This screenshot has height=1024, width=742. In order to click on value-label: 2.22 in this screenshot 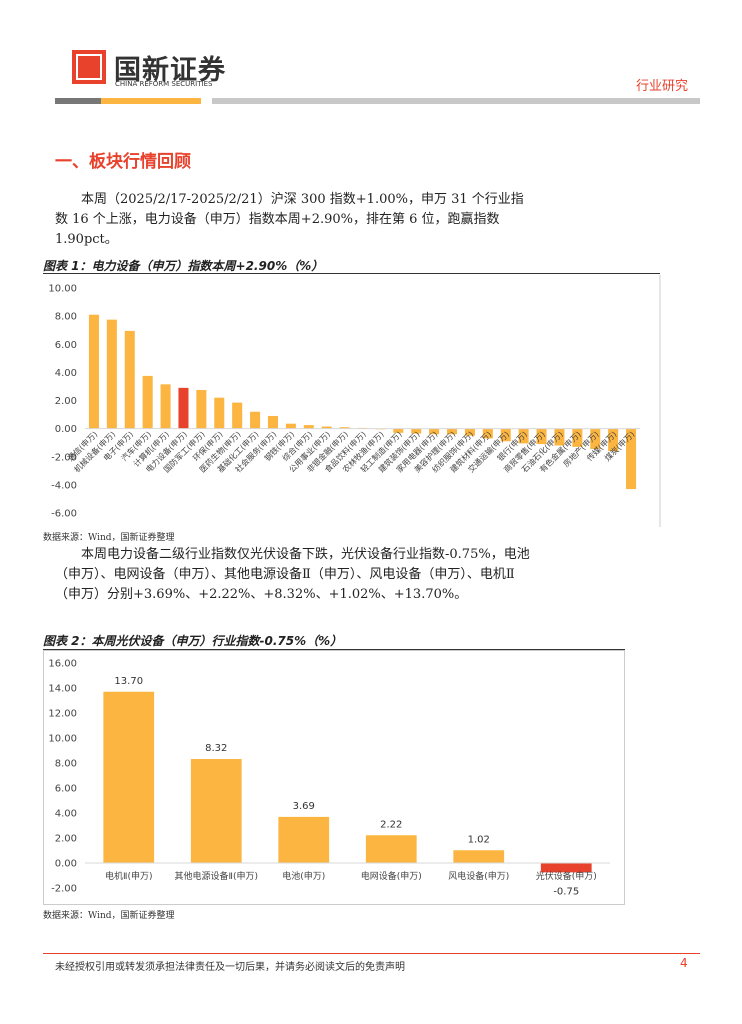, I will do `click(391, 824)`.